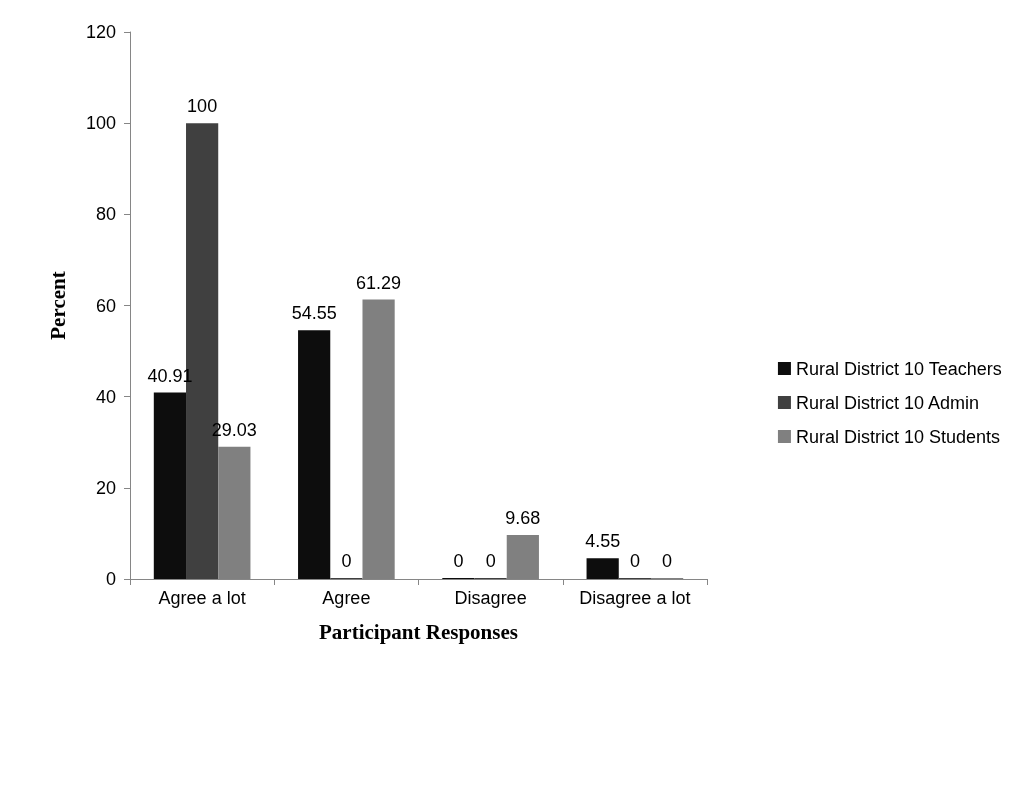 The height and width of the screenshot is (805, 1023). I want to click on y-tick-label: 100, so click(100, 123).